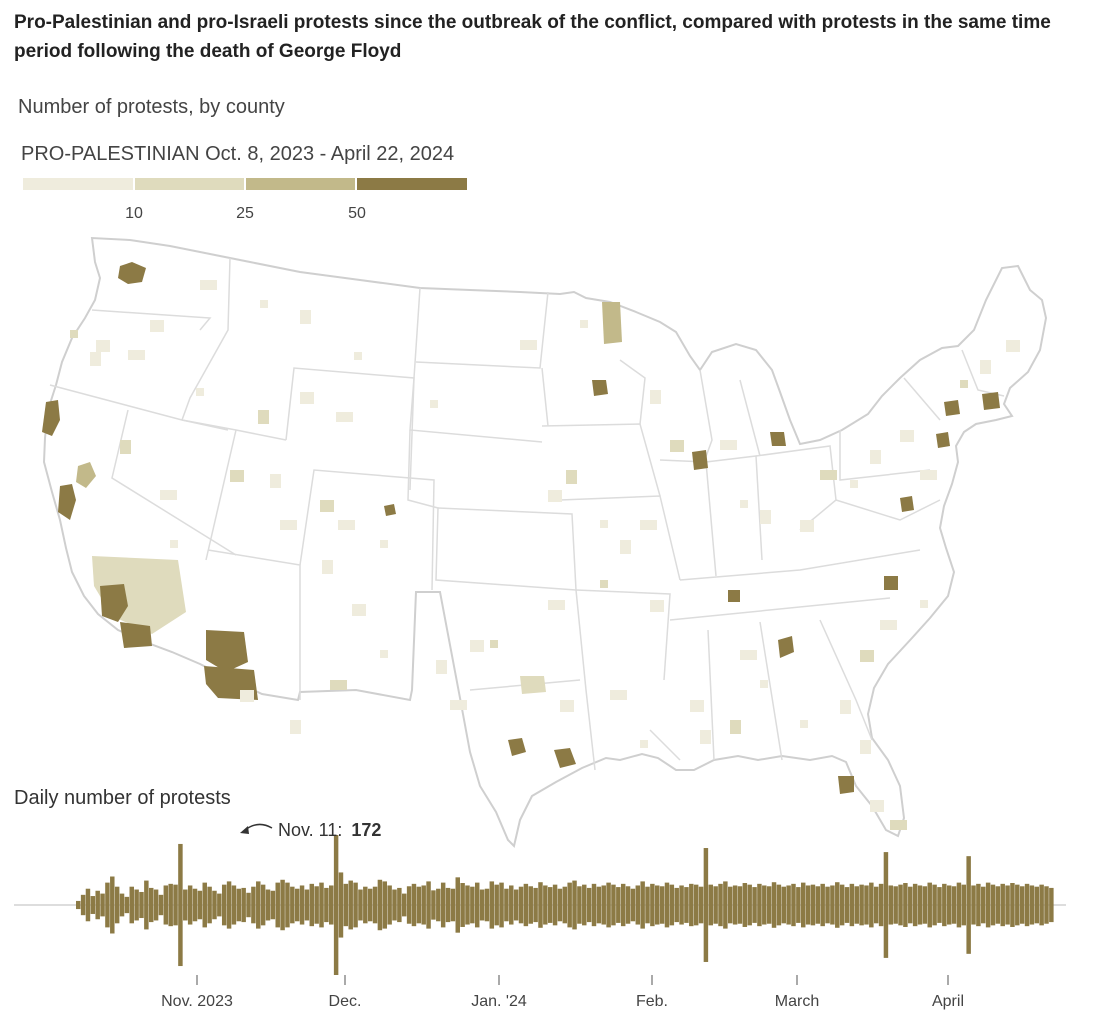 The image size is (1095, 1015). Describe the element at coordinates (891, 583) in the screenshot. I see `county-durham-nc` at that location.